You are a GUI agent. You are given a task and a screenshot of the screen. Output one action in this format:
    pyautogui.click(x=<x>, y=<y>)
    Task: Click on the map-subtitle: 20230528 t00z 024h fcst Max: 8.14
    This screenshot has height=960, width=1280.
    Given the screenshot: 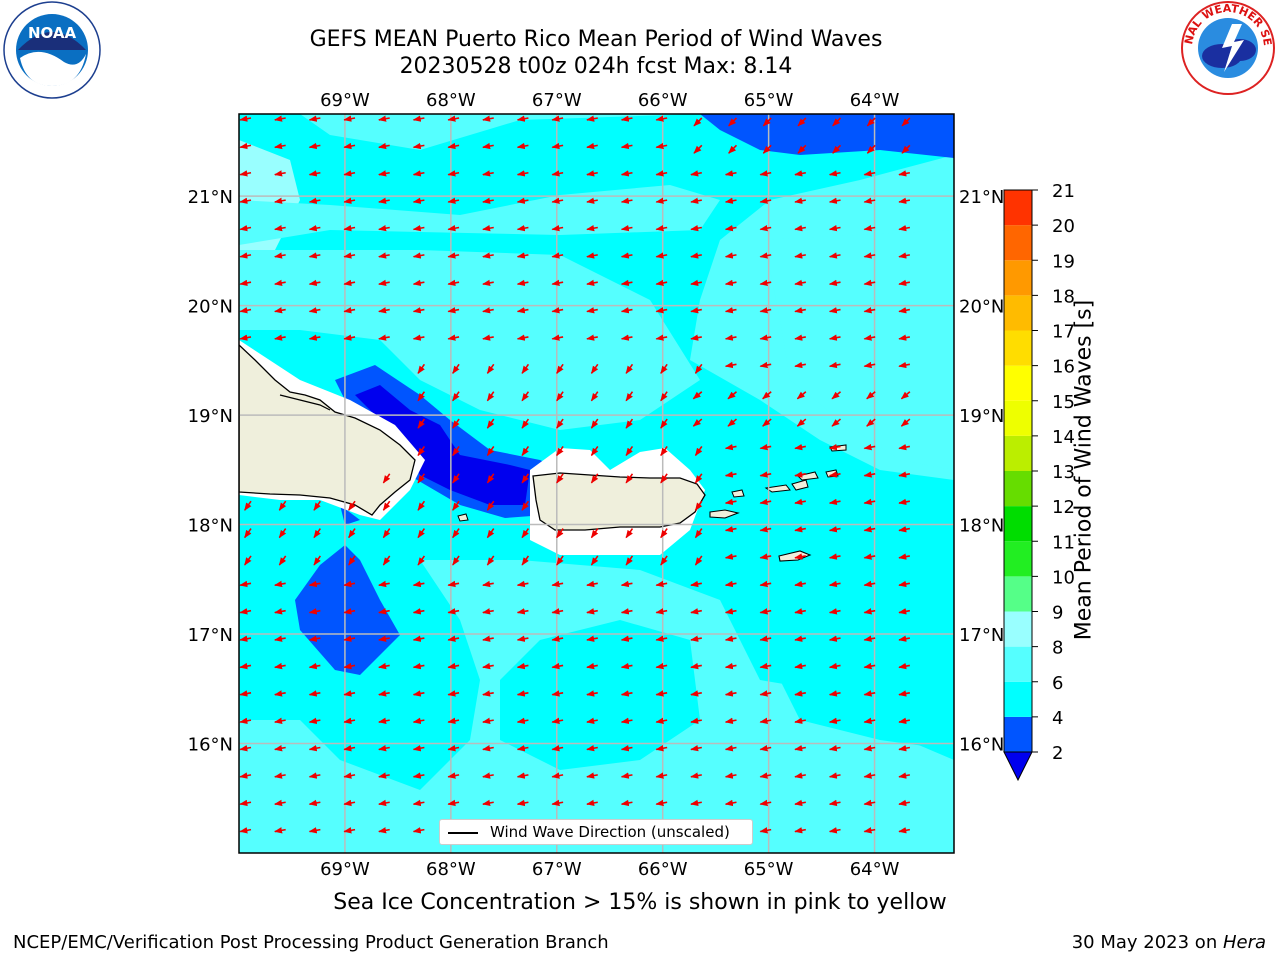 What is the action you would take?
    pyautogui.click(x=596, y=66)
    